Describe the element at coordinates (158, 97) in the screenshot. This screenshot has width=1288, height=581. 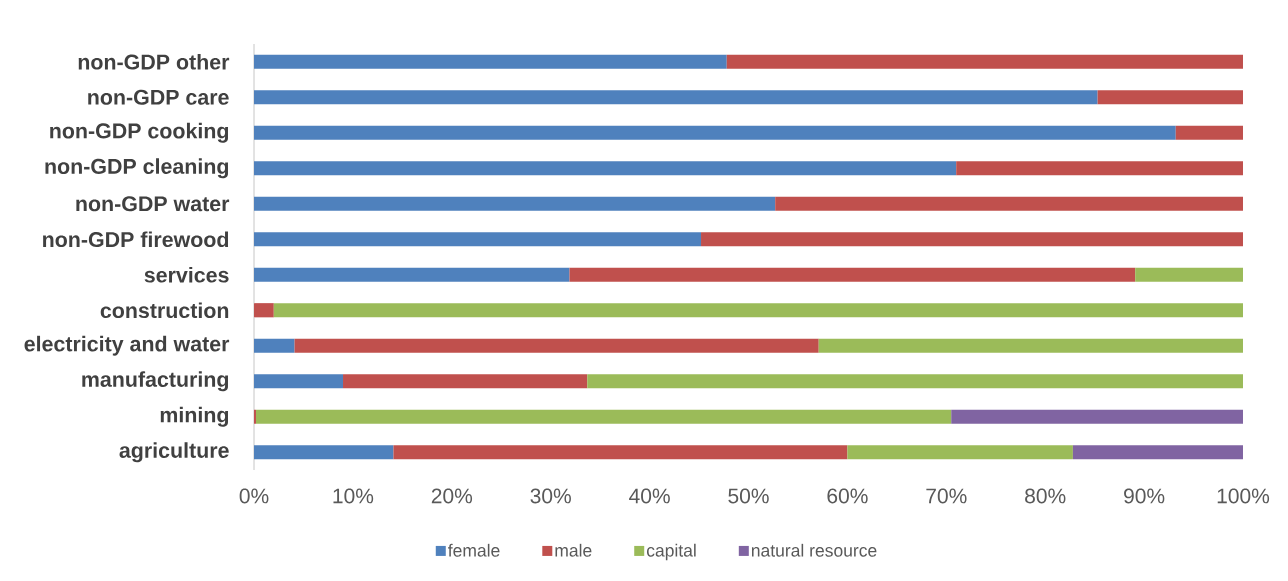
I see `y-tick-label: non-GDP care` at that location.